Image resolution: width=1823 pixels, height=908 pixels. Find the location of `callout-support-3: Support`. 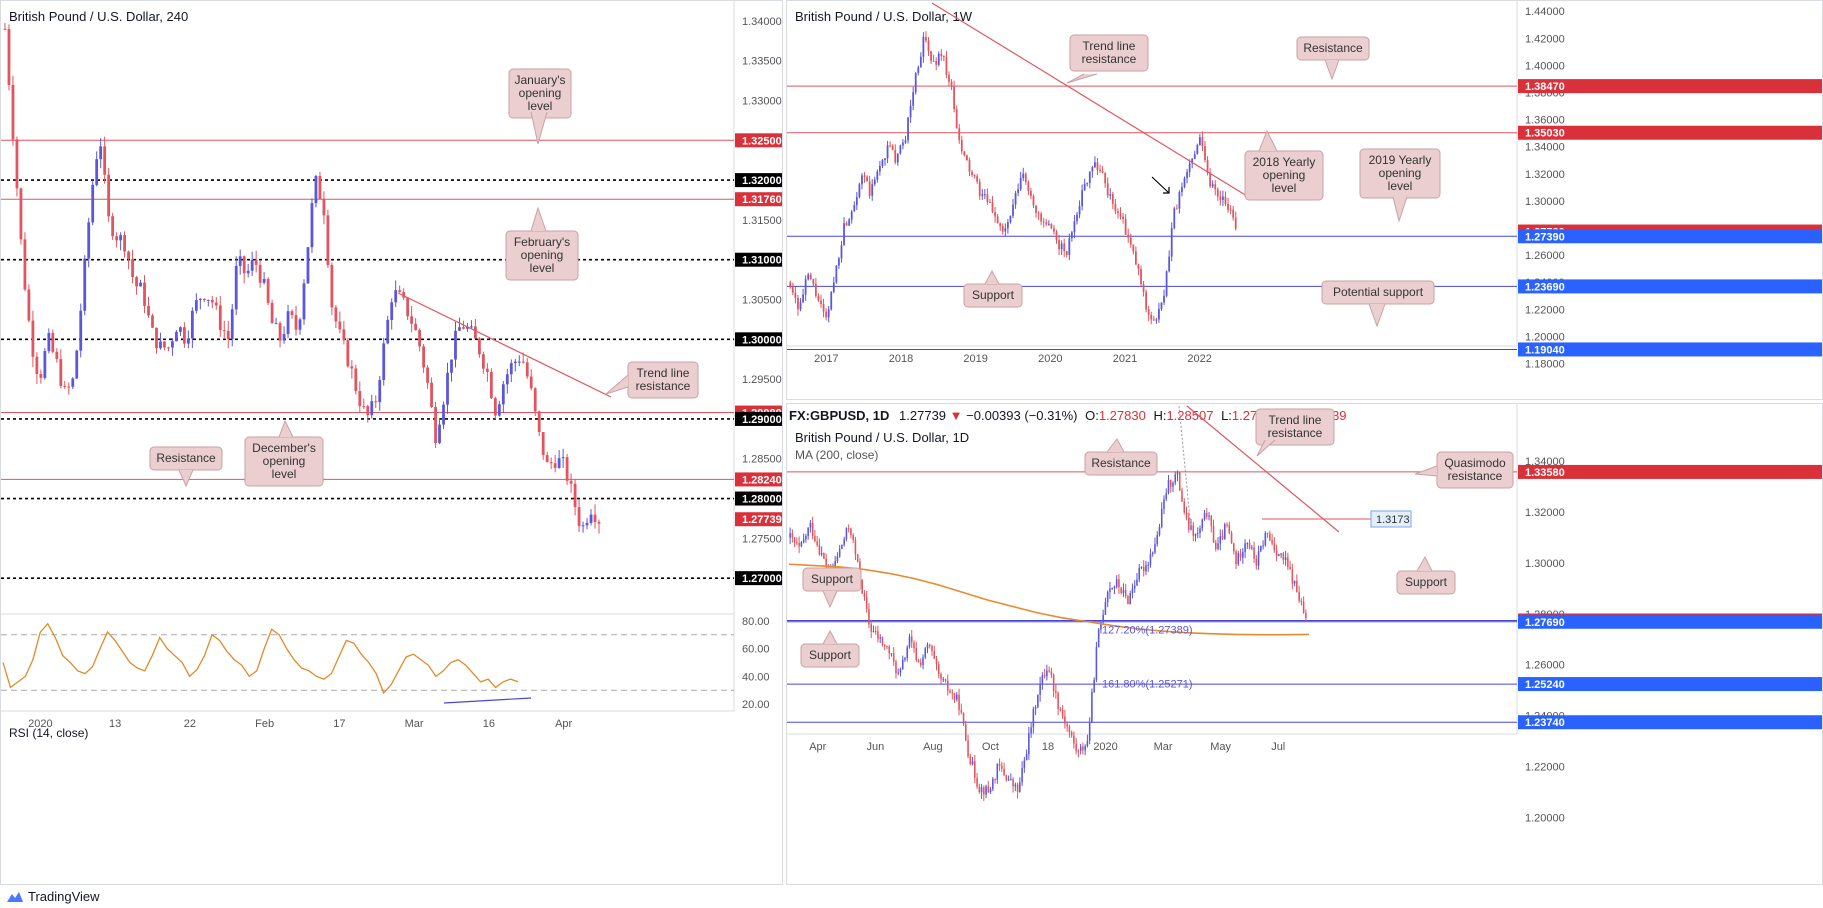

callout-support-3: Support is located at coordinates (830, 648).